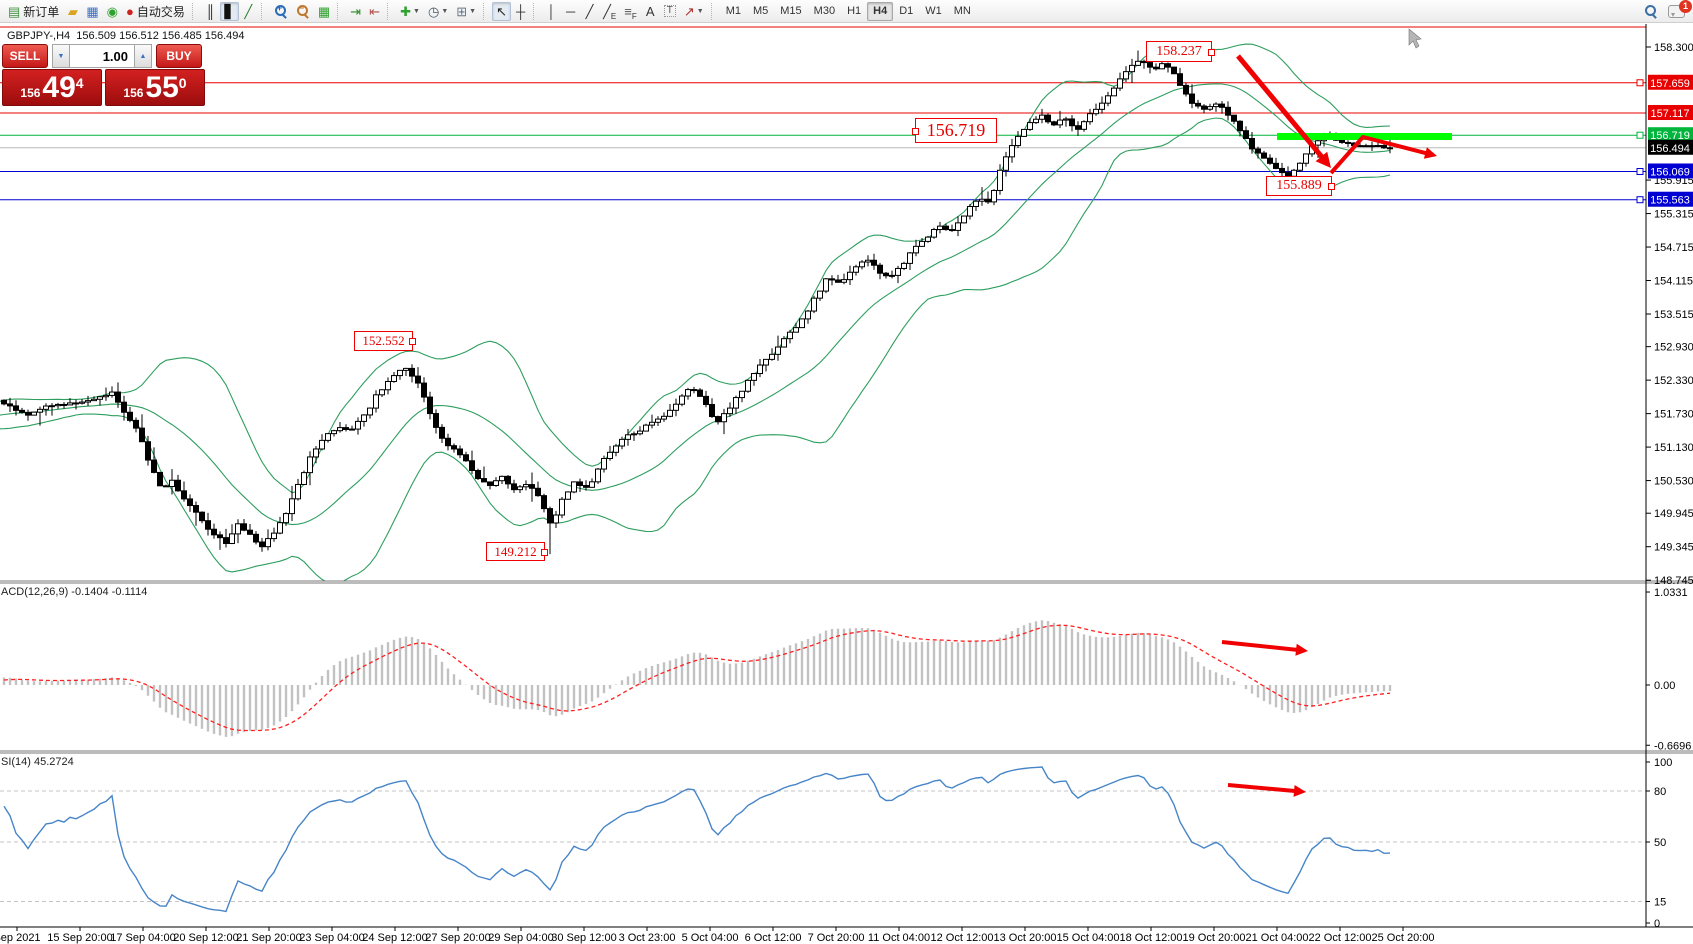 The image size is (1693, 944). What do you see at coordinates (689, 11) in the screenshot?
I see `arrows-icon: ↗` at bounding box center [689, 11].